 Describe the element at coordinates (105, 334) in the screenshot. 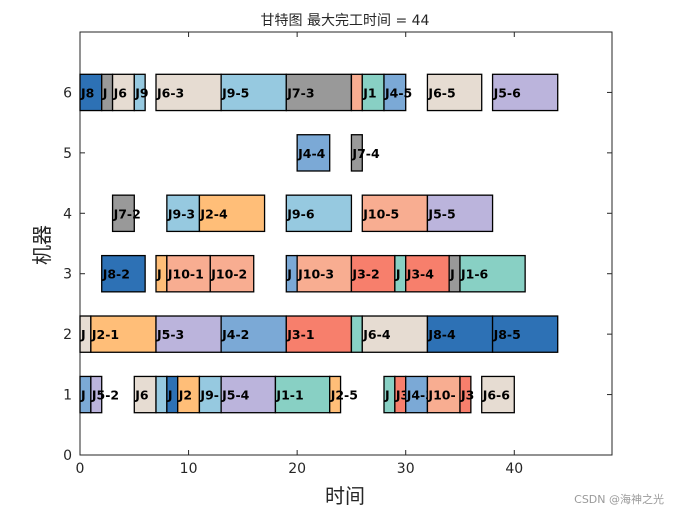

I see `task-label: J2-1` at that location.